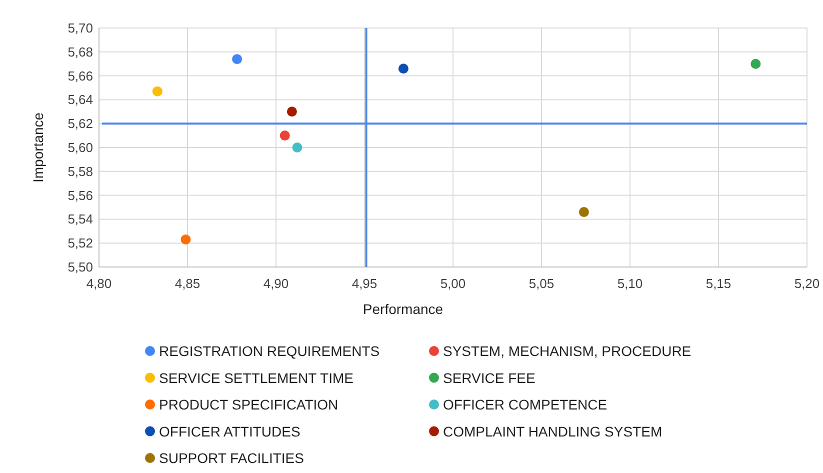 This screenshot has height=473, width=823. I want to click on legend-label: SYSTEM, MECHANISM, PROCEDURE, so click(567, 351).